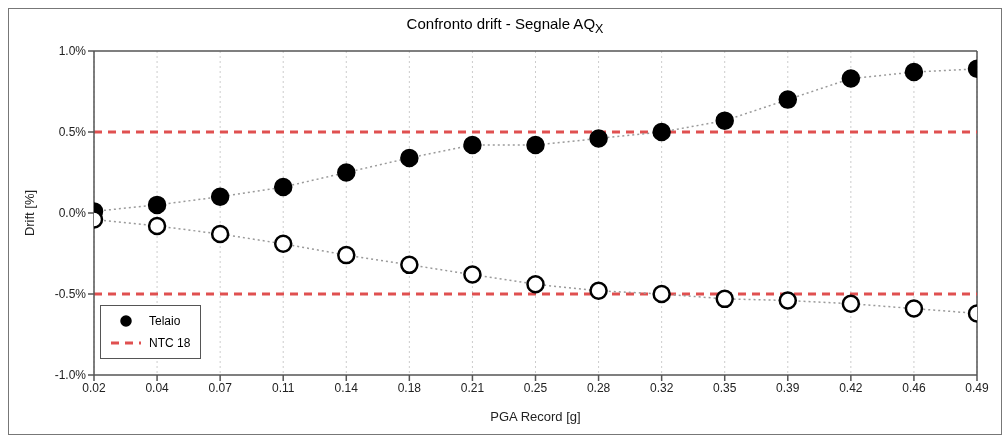 The image size is (1008, 441). I want to click on x-tick-label: 0.02, so click(94, 387).